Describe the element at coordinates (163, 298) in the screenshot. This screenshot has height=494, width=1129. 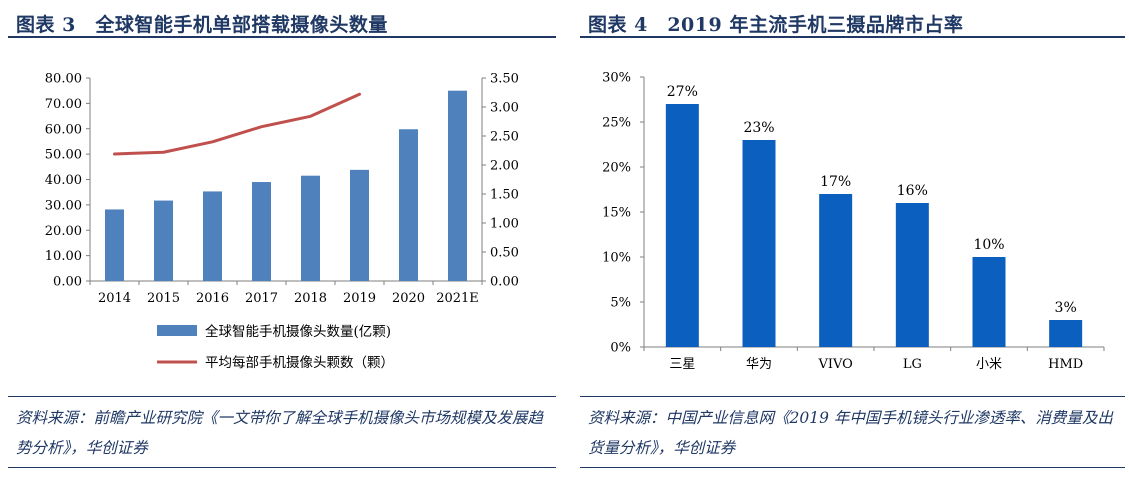
I see `x-tick-label: 2015` at that location.